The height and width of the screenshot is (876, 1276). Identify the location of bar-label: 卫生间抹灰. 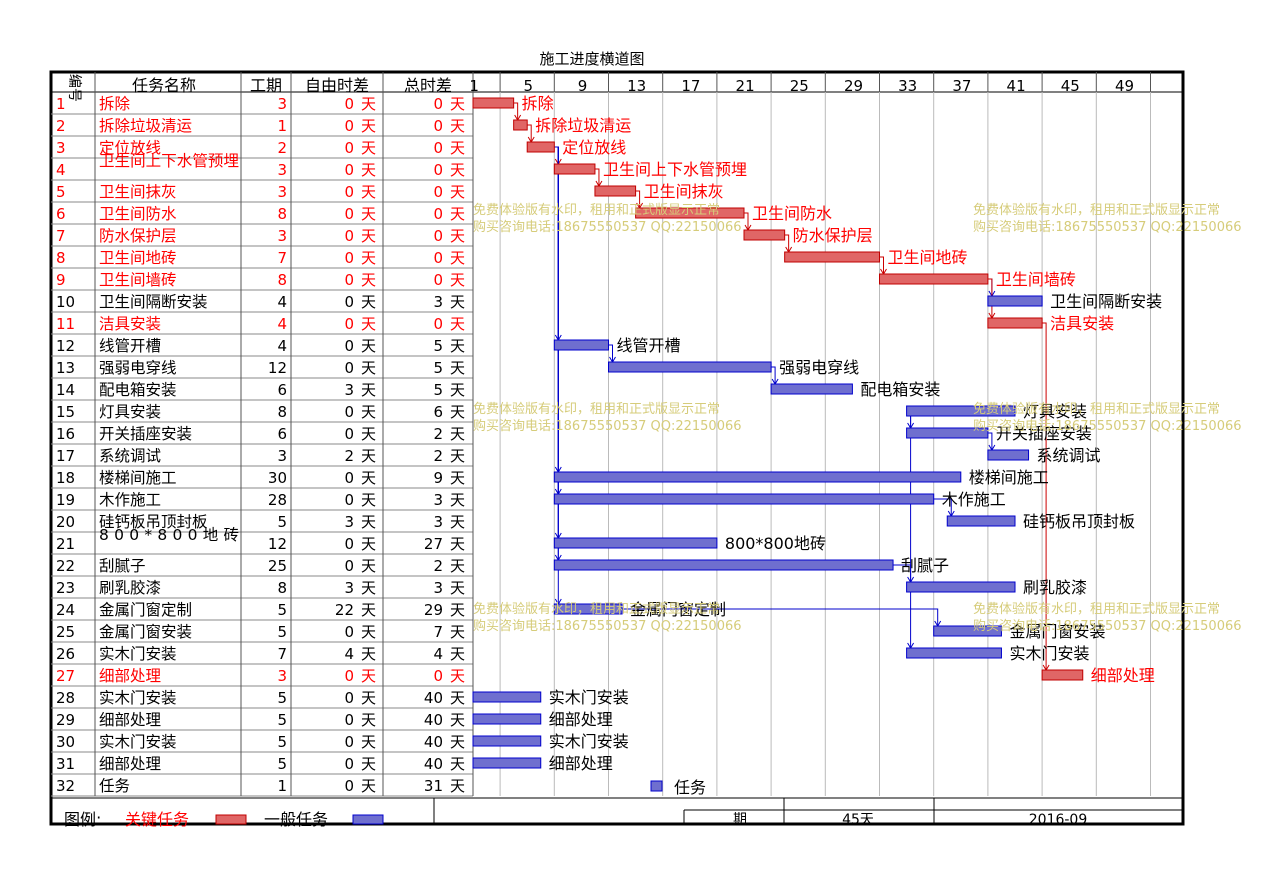
(684, 191).